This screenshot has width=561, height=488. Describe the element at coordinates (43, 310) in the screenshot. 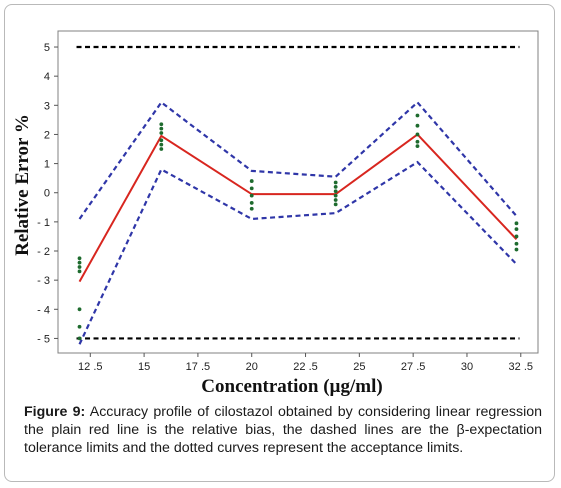

I see `y-tick-label: - 4` at that location.